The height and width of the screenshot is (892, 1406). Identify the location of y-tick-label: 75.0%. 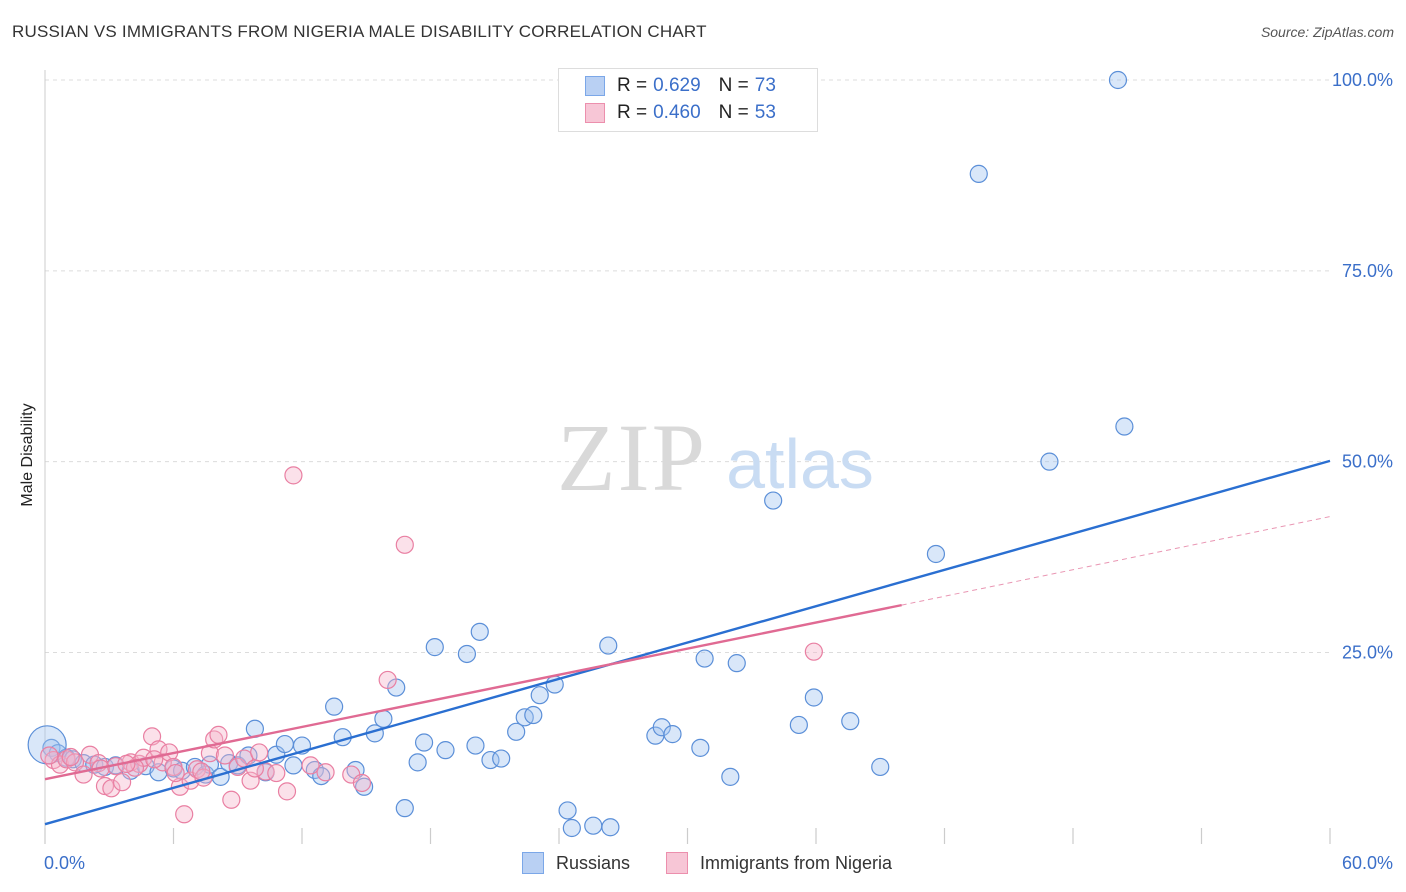
(1367, 271).